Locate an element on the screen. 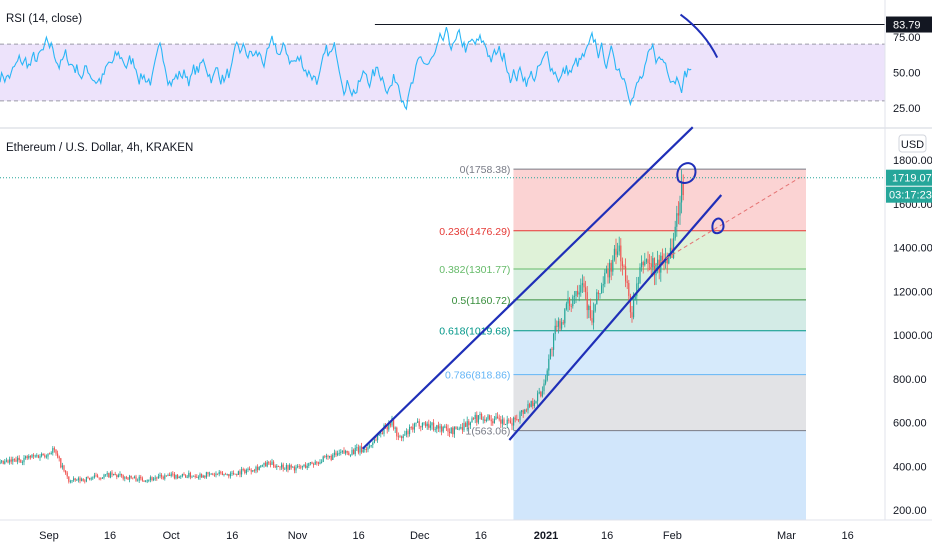 Image resolution: width=932 pixels, height=550 pixels. channel-extension-line is located at coordinates (724, 223).